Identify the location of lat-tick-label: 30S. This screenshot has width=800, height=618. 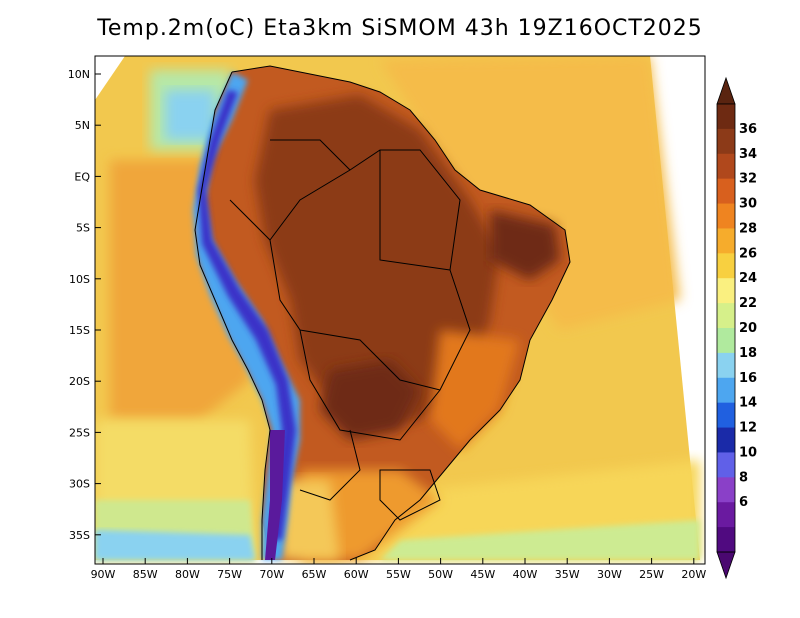
(79, 484).